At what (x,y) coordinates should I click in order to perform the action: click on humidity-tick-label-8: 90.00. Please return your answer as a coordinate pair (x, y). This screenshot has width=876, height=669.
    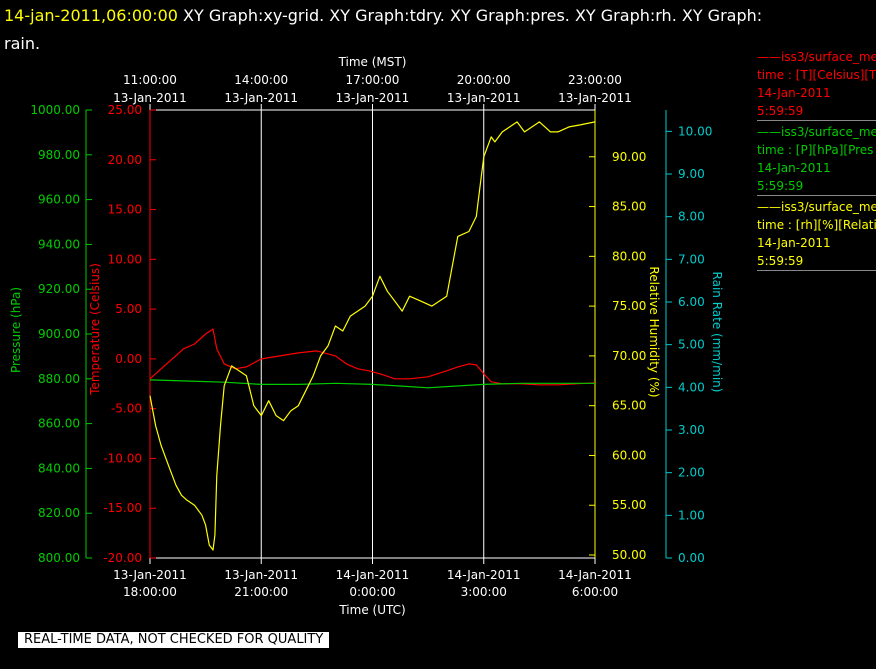
    Looking at the image, I should click on (629, 157).